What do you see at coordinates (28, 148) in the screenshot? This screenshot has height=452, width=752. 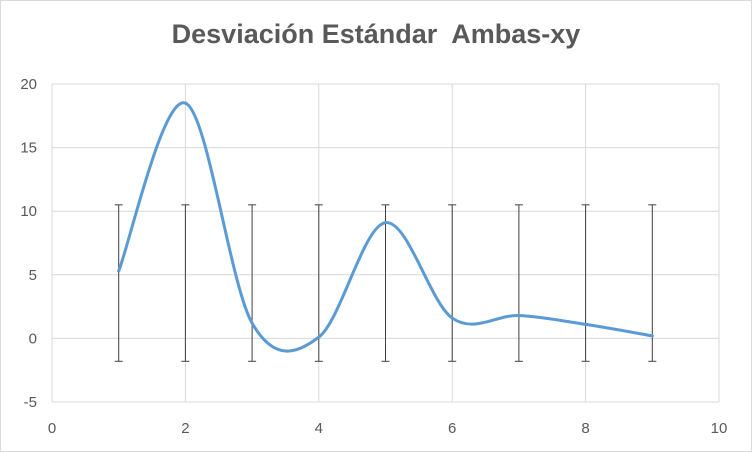 I see `y-tick-label: 15` at bounding box center [28, 148].